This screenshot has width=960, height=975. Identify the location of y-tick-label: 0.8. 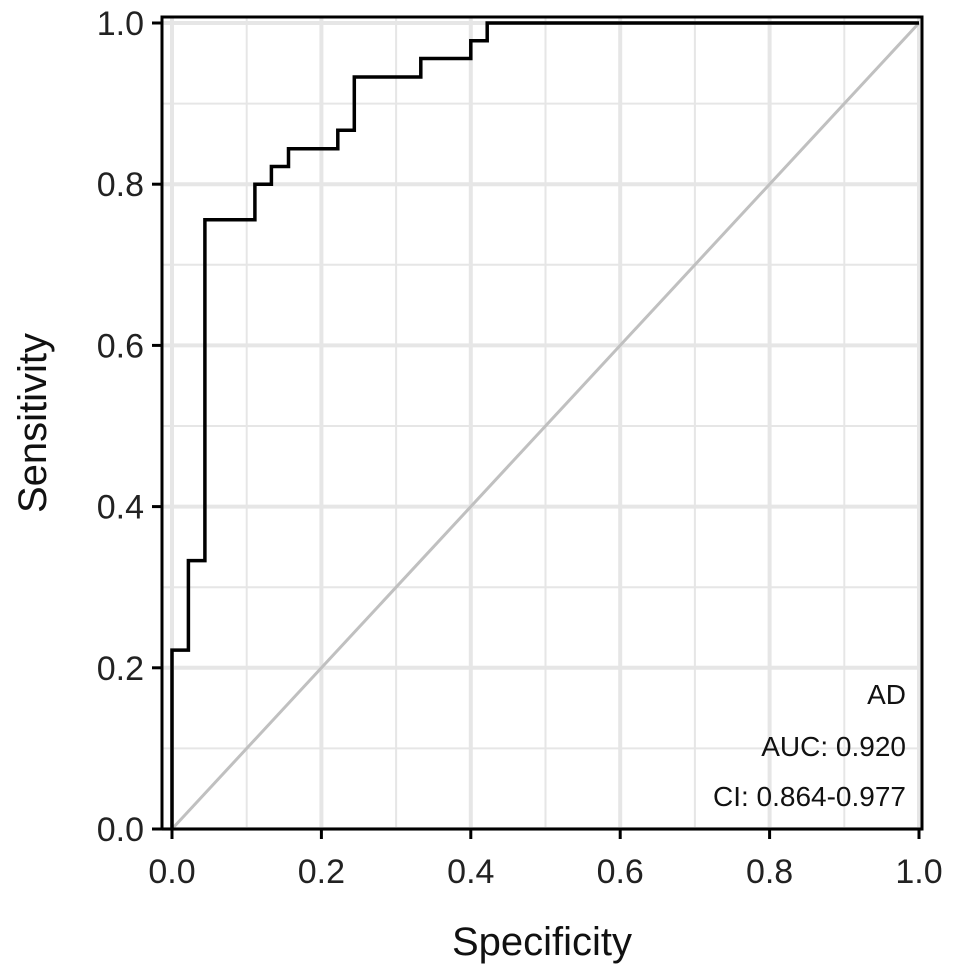
(120, 185).